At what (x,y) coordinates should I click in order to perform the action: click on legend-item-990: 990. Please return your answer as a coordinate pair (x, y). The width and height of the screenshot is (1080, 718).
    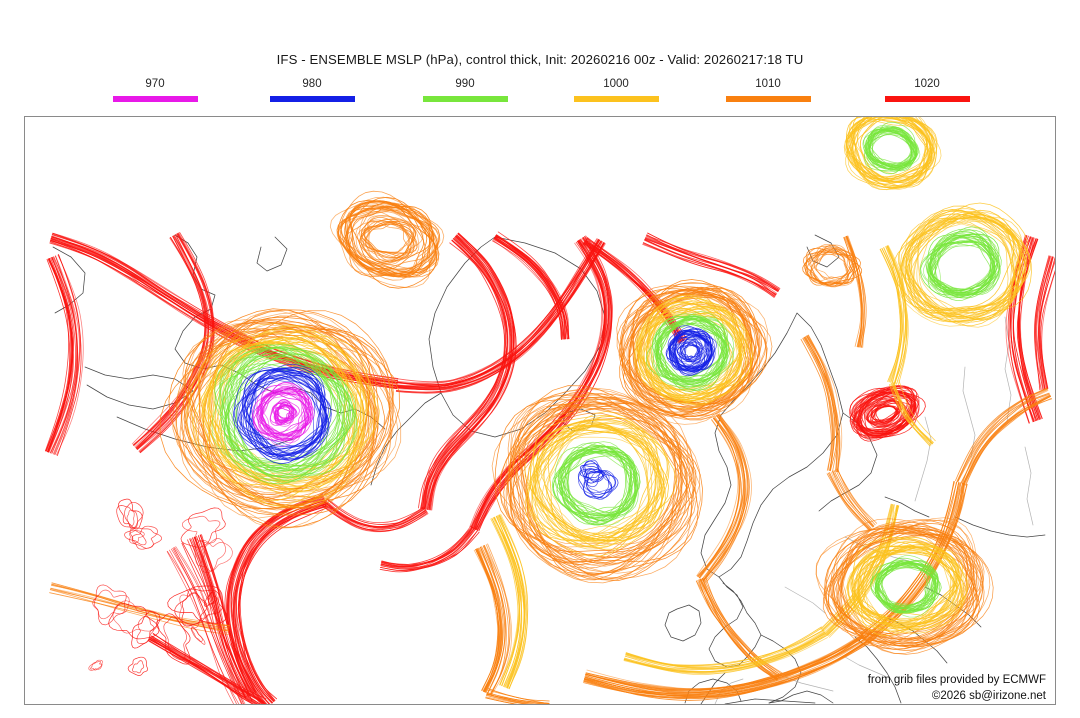
    Looking at the image, I should click on (465, 90).